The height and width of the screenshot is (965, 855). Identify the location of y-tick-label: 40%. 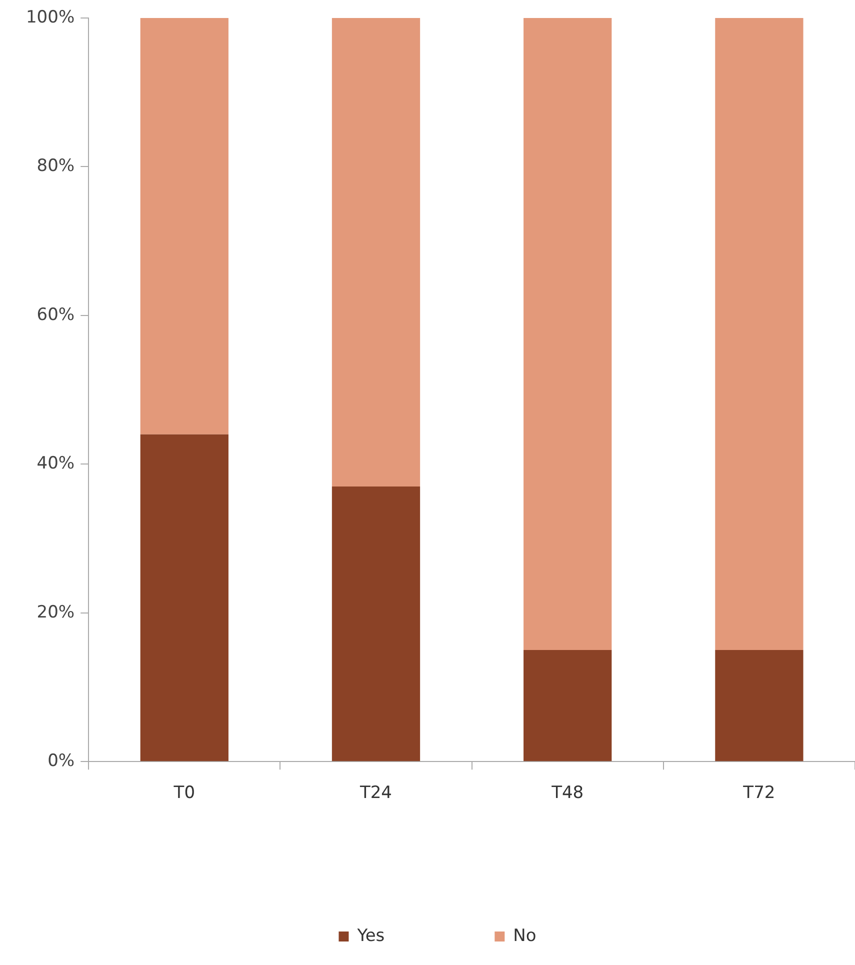
(55, 464).